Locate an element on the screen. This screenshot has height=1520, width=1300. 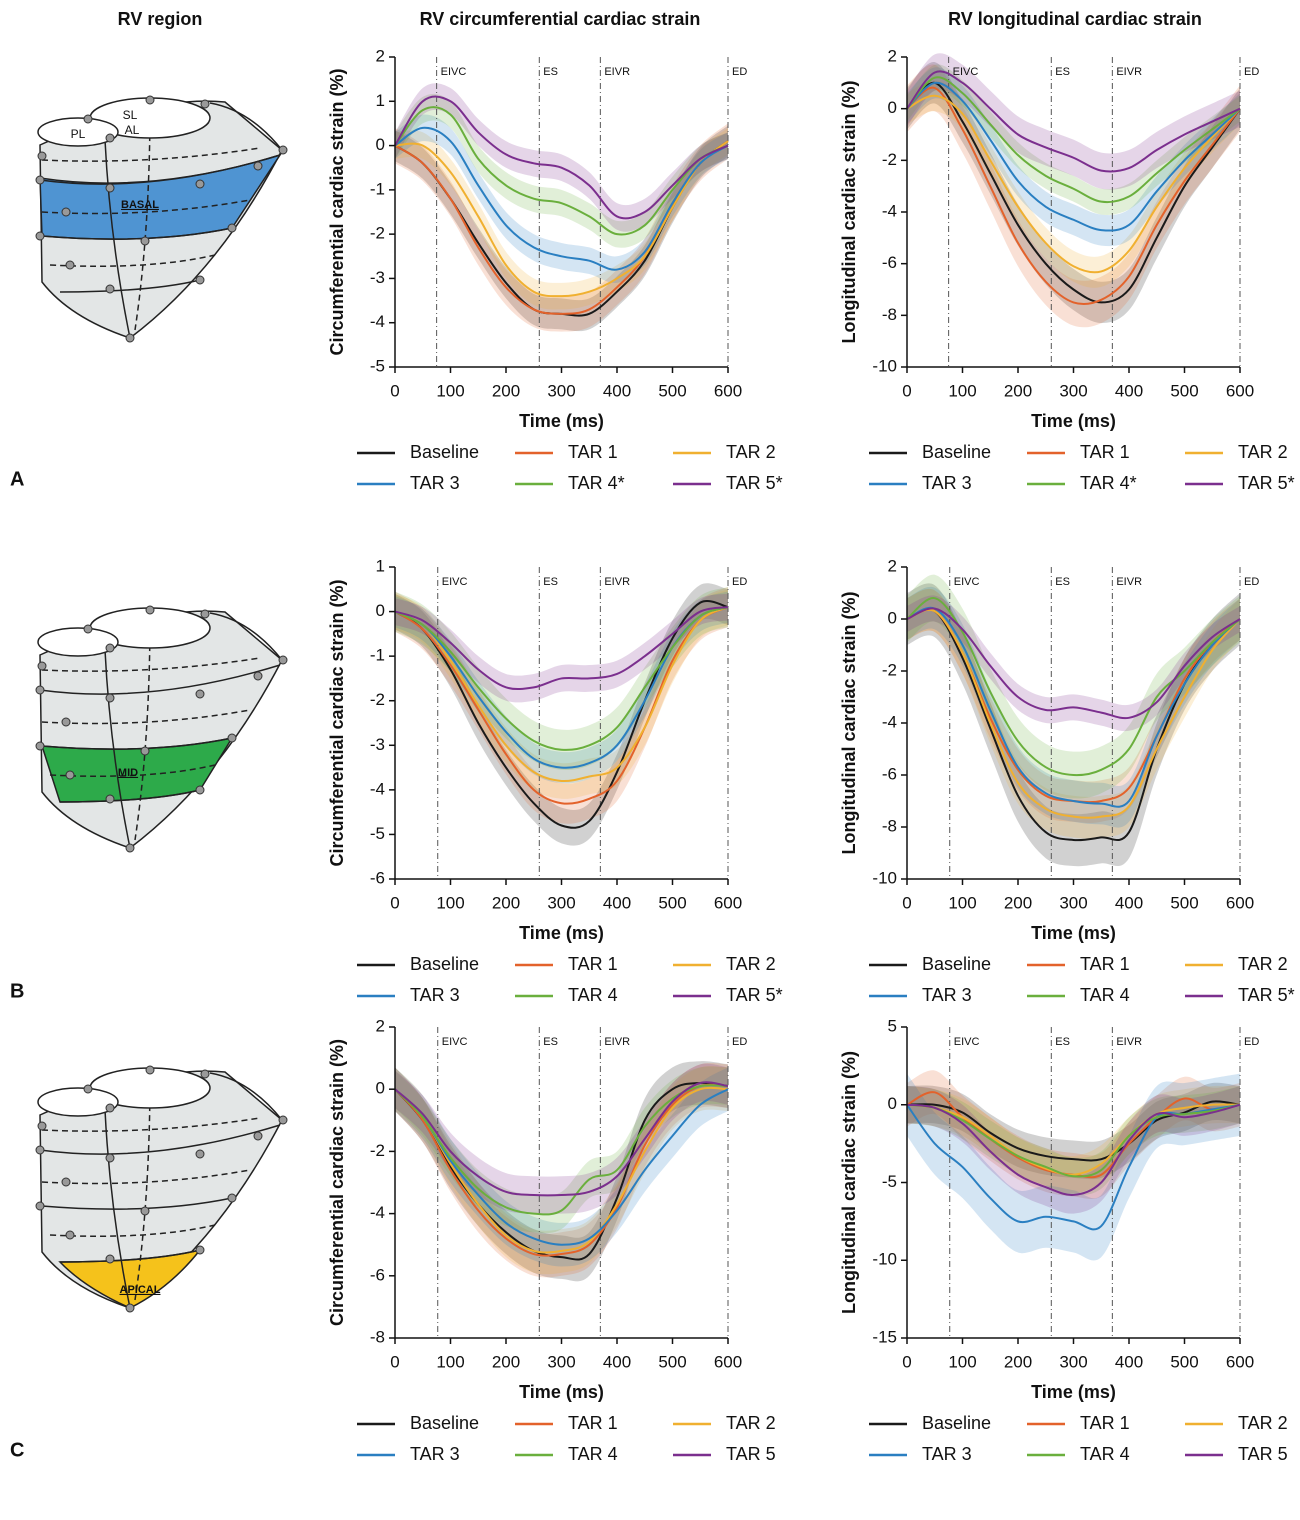
legend-label: TAR 5 is located at coordinates (1263, 1454).